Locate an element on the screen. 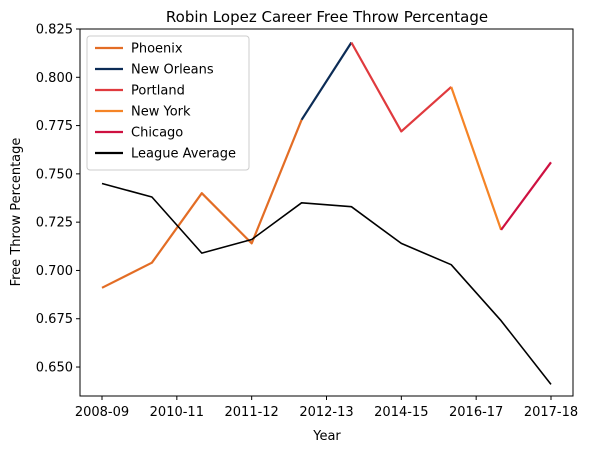 Image resolution: width=591 pixels, height=453 pixels. x-axis-label: Year is located at coordinates (326, 436).